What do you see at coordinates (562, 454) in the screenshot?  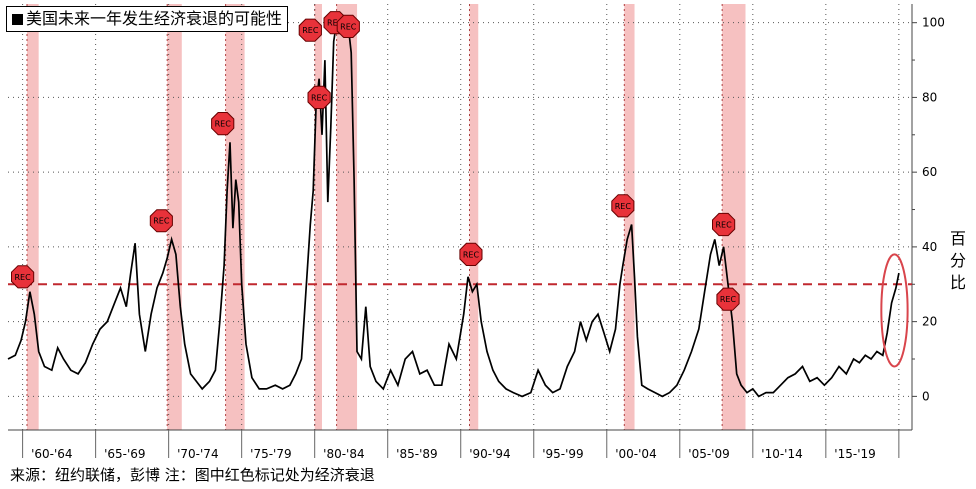 I see `x-tick-label: '95-'99` at bounding box center [562, 454].